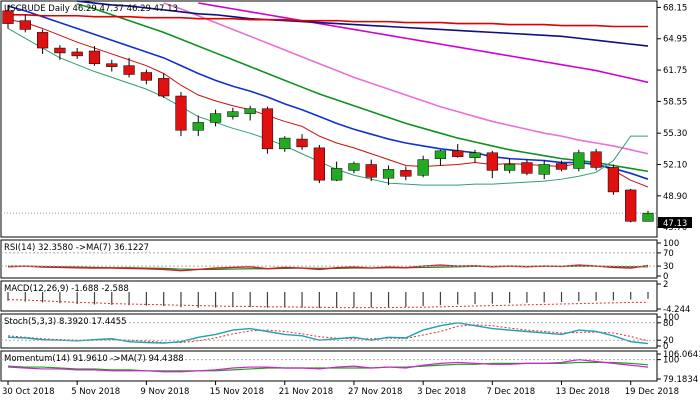 The image size is (700, 404). I want to click on rsi-series, so click(329, 262).